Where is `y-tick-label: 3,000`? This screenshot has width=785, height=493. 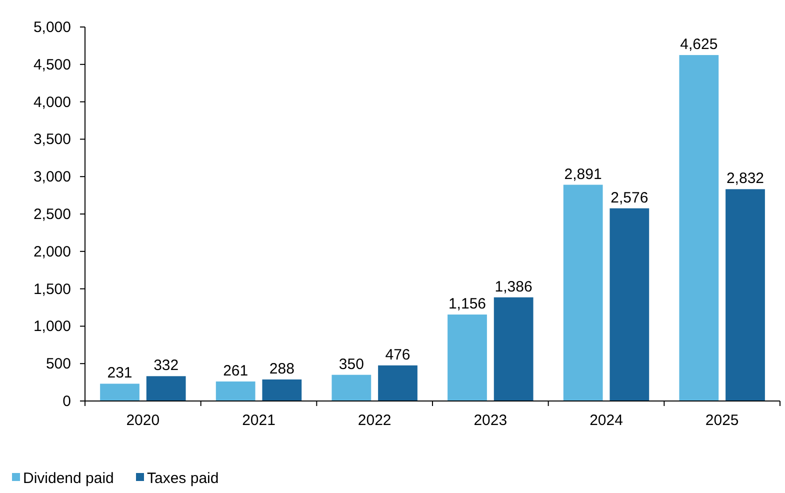 y-tick-label: 3,000 is located at coordinates (52, 177).